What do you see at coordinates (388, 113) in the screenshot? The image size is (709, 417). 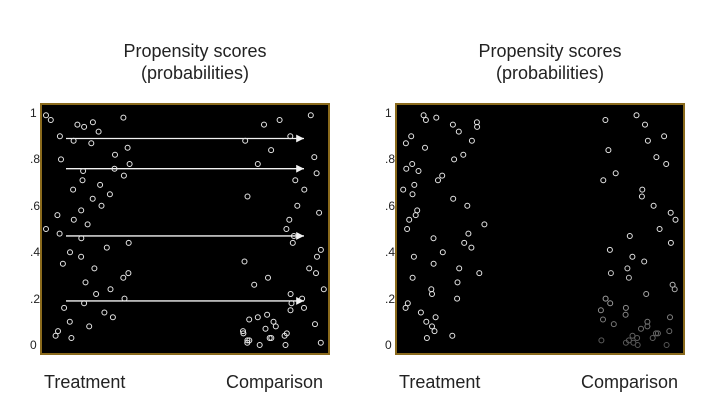 I see `y-tick-label: 1` at bounding box center [388, 113].